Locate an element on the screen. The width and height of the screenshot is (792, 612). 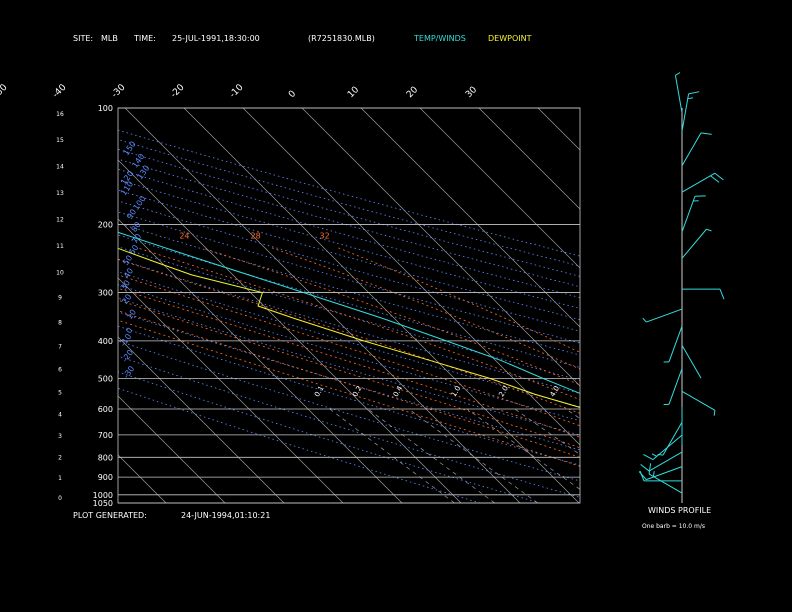
dry-adiabat-label: 40 is located at coordinates (128, 273).